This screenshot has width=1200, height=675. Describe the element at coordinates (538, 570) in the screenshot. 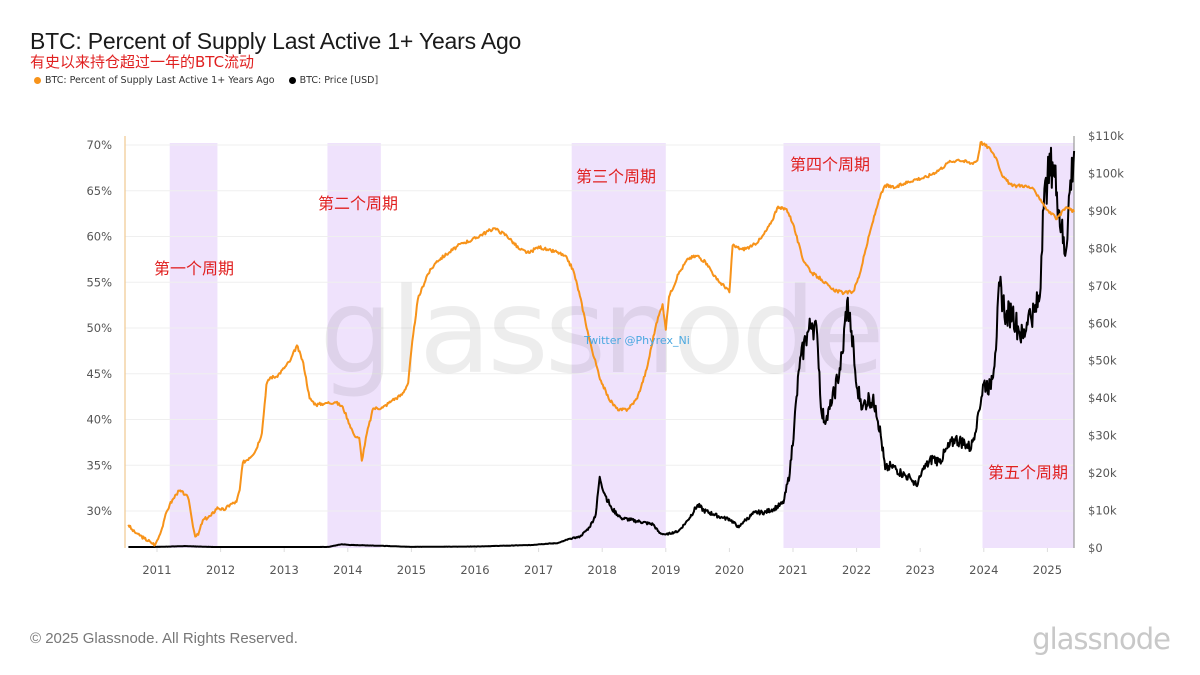

I see `x-tick-label: 2017` at that location.